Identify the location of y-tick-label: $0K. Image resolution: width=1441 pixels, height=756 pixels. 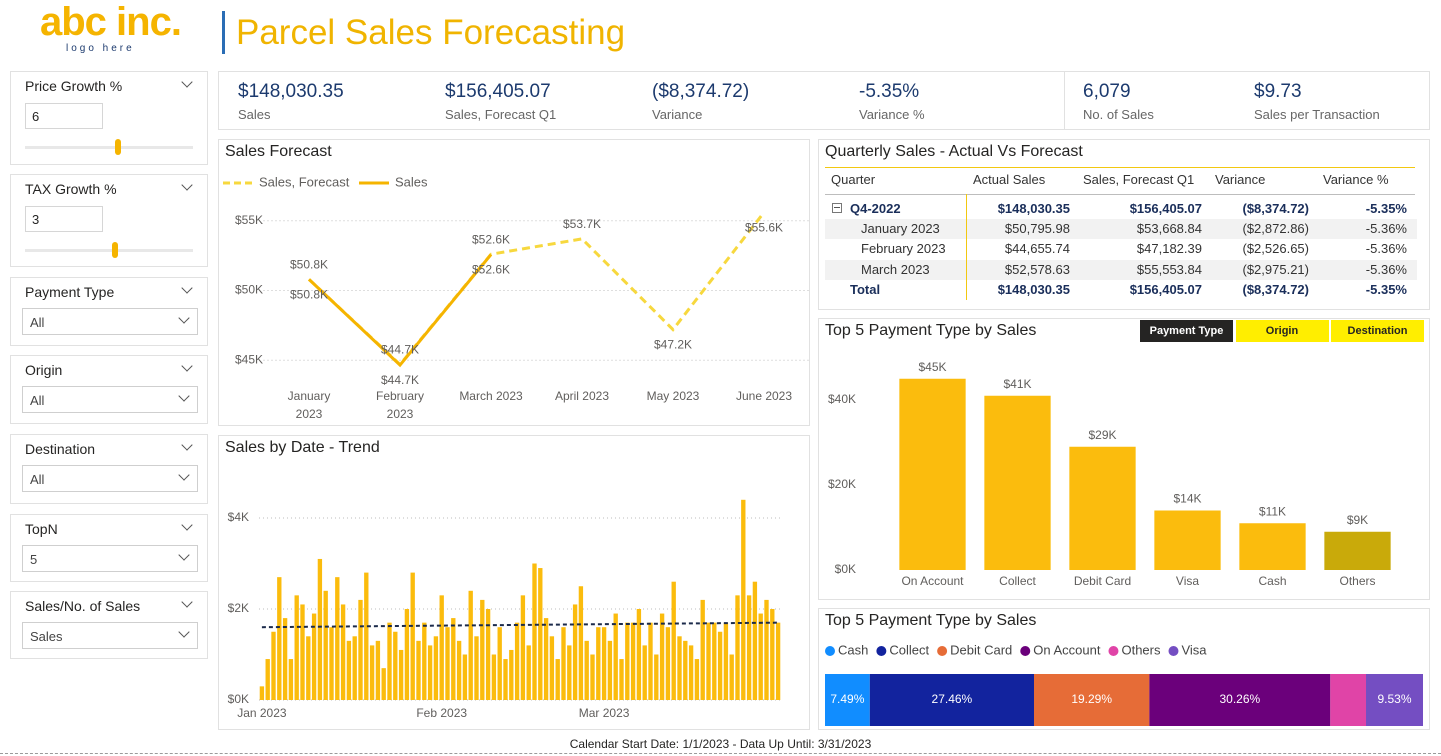
(238, 699).